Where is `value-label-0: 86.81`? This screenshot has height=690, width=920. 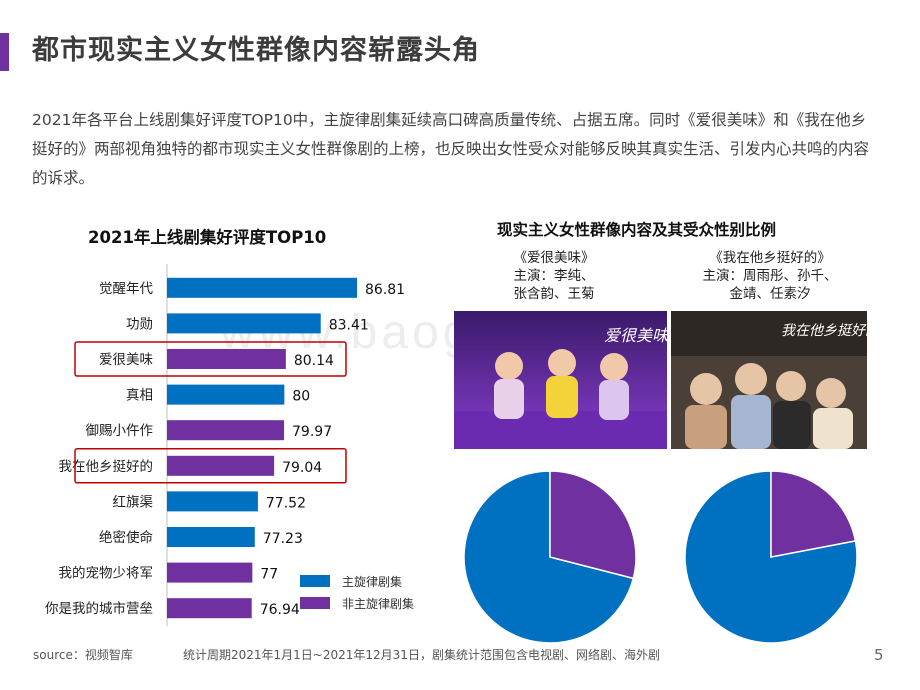
value-label-0: 86.81 is located at coordinates (385, 290).